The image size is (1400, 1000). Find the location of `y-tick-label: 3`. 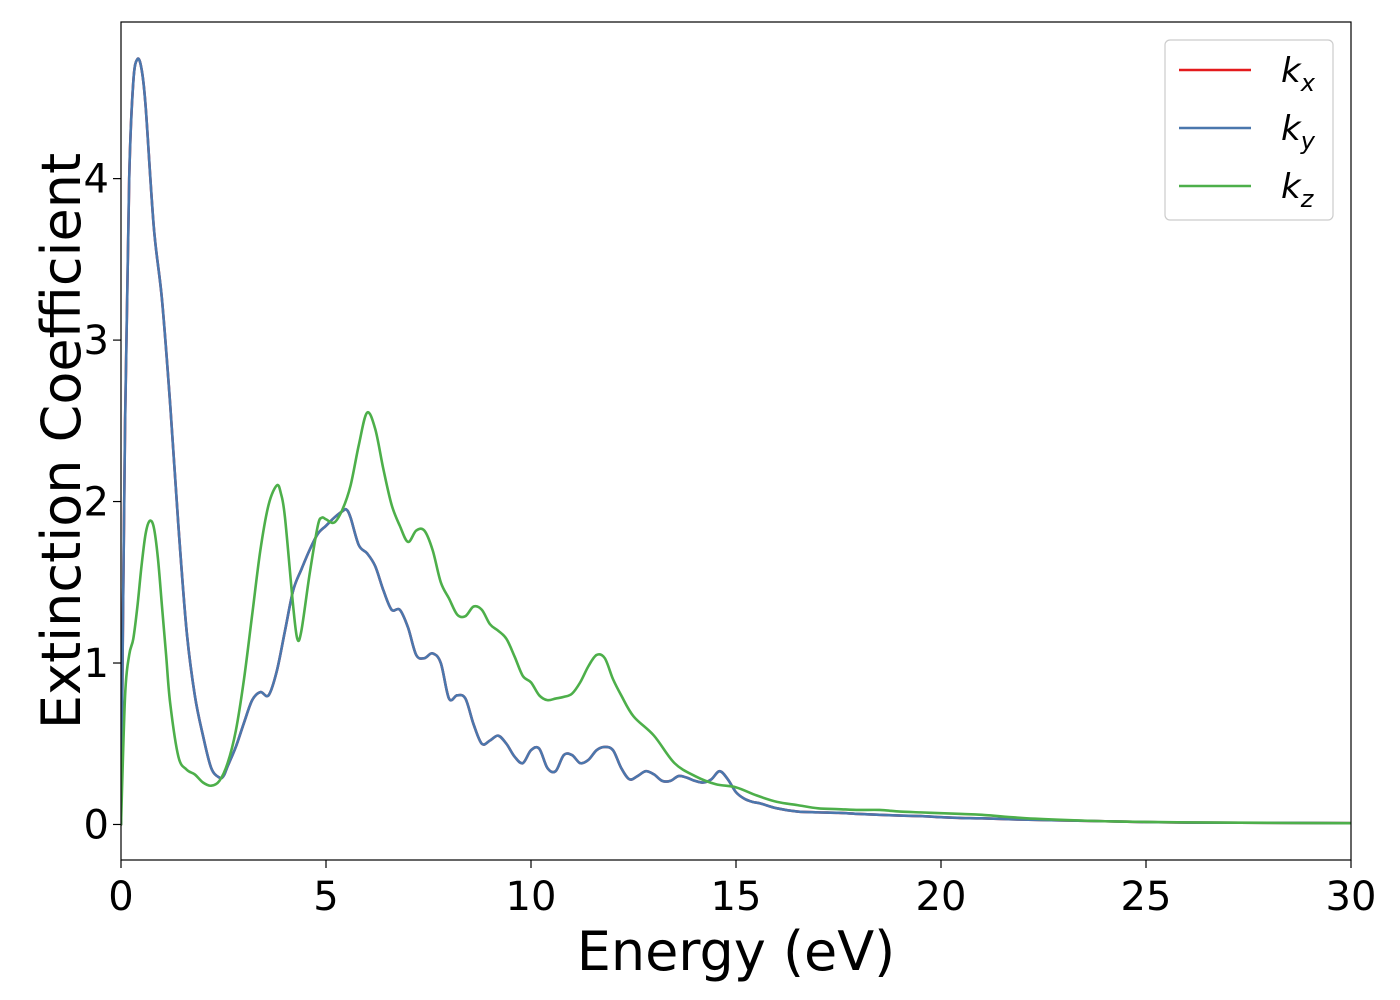

y-tick-label: 3 is located at coordinates (96, 341).